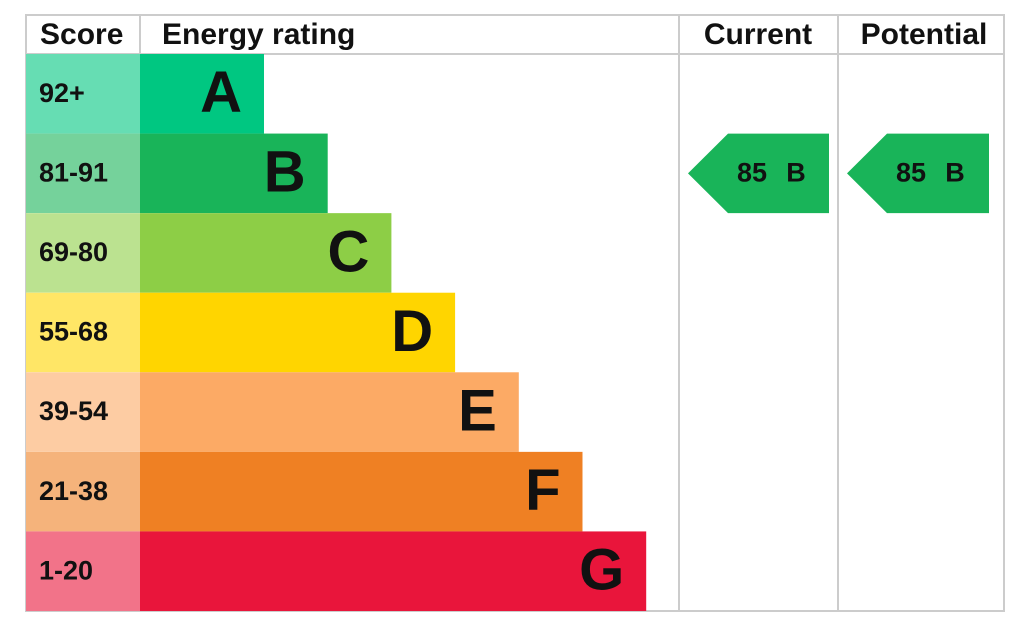 The width and height of the screenshot is (1024, 632). Describe the element at coordinates (924, 34) in the screenshot. I see `header-potential: Potential` at that location.